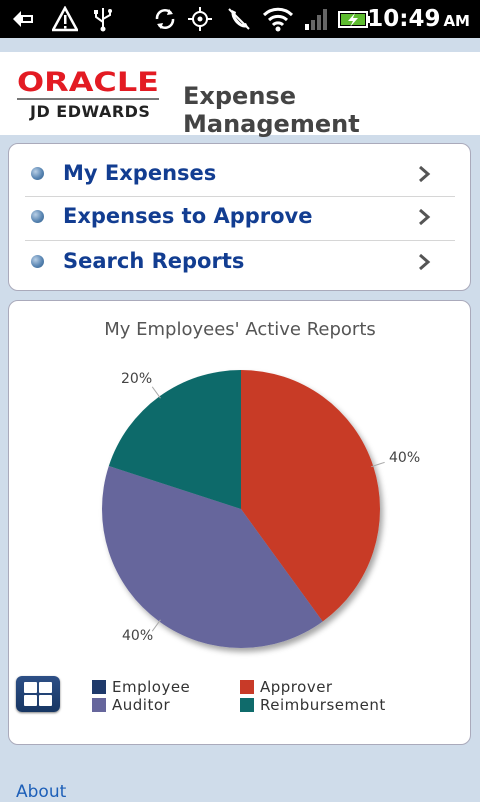 The width and height of the screenshot is (480, 802). I want to click on pie-label-reimbursement: 20%, so click(136, 379).